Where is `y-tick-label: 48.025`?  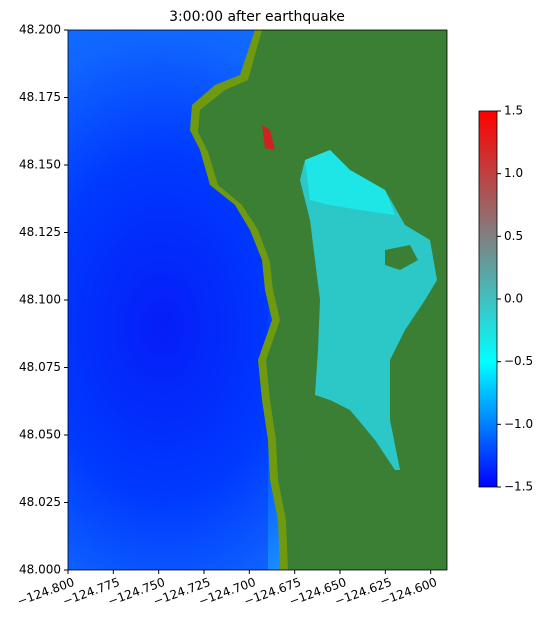
y-tick-label: 48.025 is located at coordinates (40, 502).